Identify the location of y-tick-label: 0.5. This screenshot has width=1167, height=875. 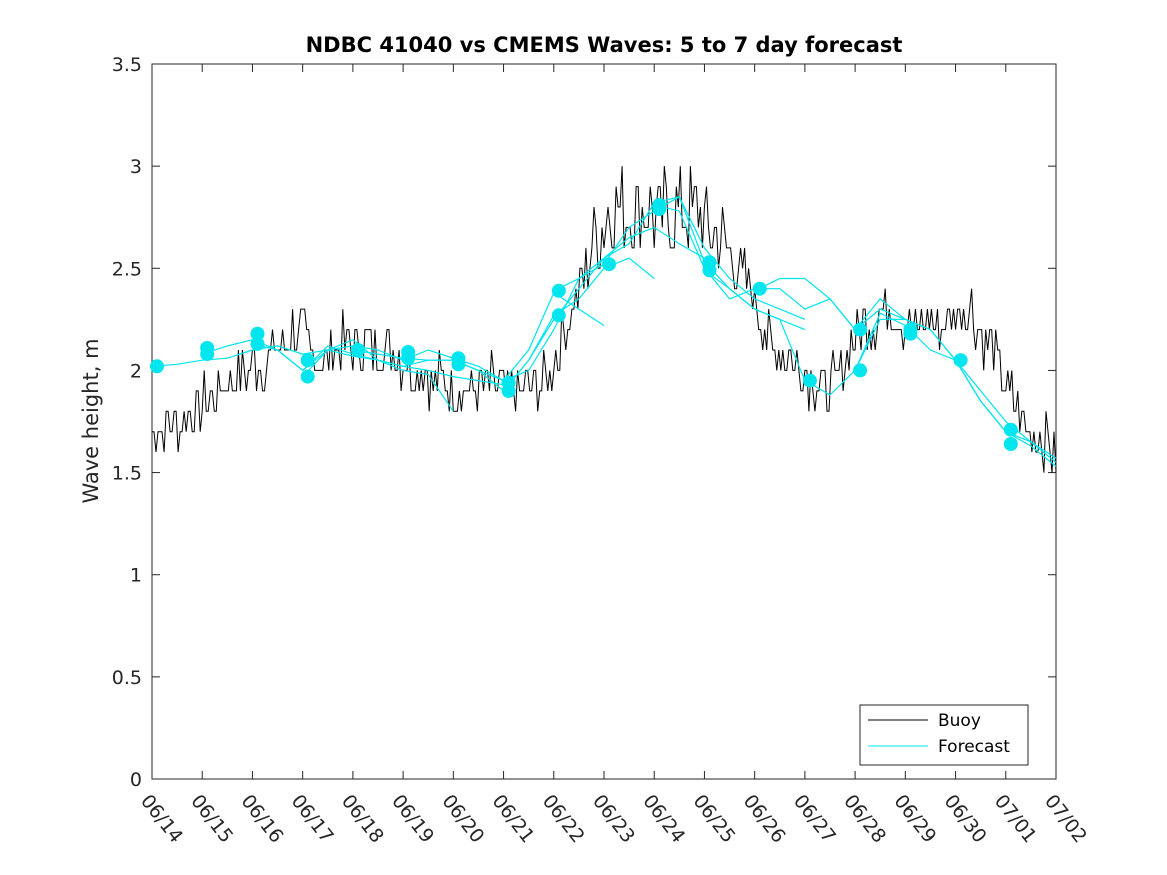
(127, 678).